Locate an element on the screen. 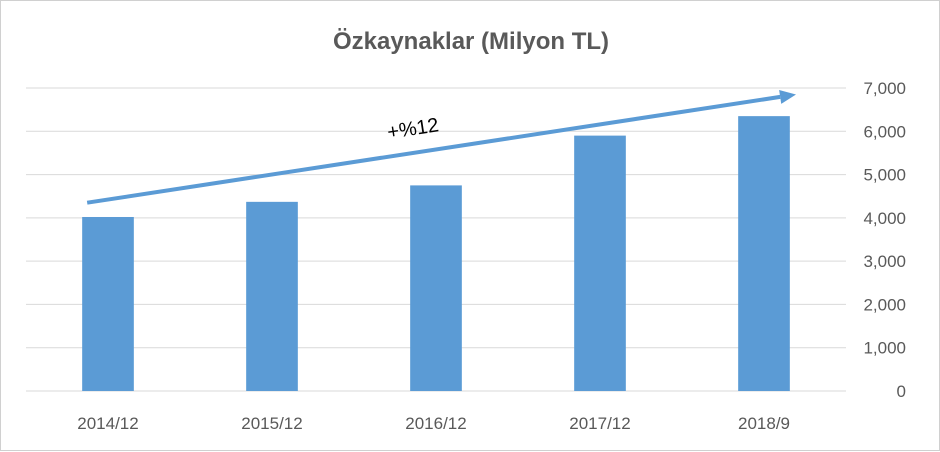 Image resolution: width=940 pixels, height=452 pixels. y-tick-label: 6,000 is located at coordinates (884, 131).